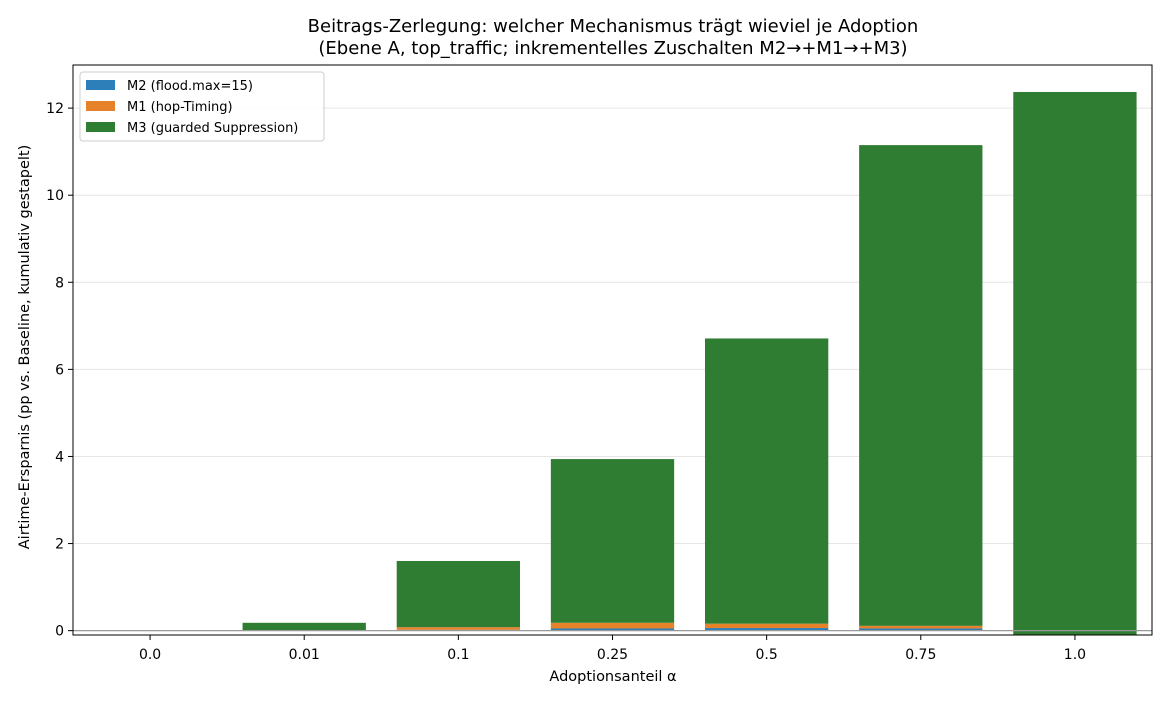 Image resolution: width=1170 pixels, height=702 pixels. Describe the element at coordinates (612, 655) in the screenshot. I see `x-tick-label: 0.25` at that location.